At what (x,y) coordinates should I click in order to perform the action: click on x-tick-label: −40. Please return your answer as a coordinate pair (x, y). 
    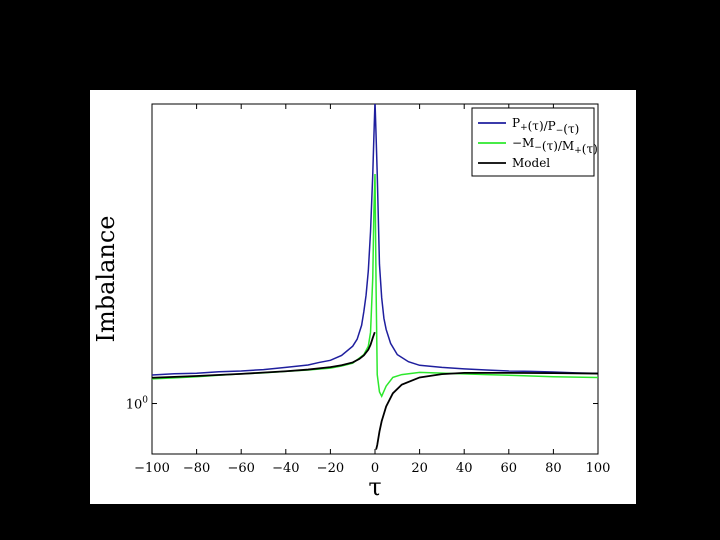
    Looking at the image, I should click on (285, 468).